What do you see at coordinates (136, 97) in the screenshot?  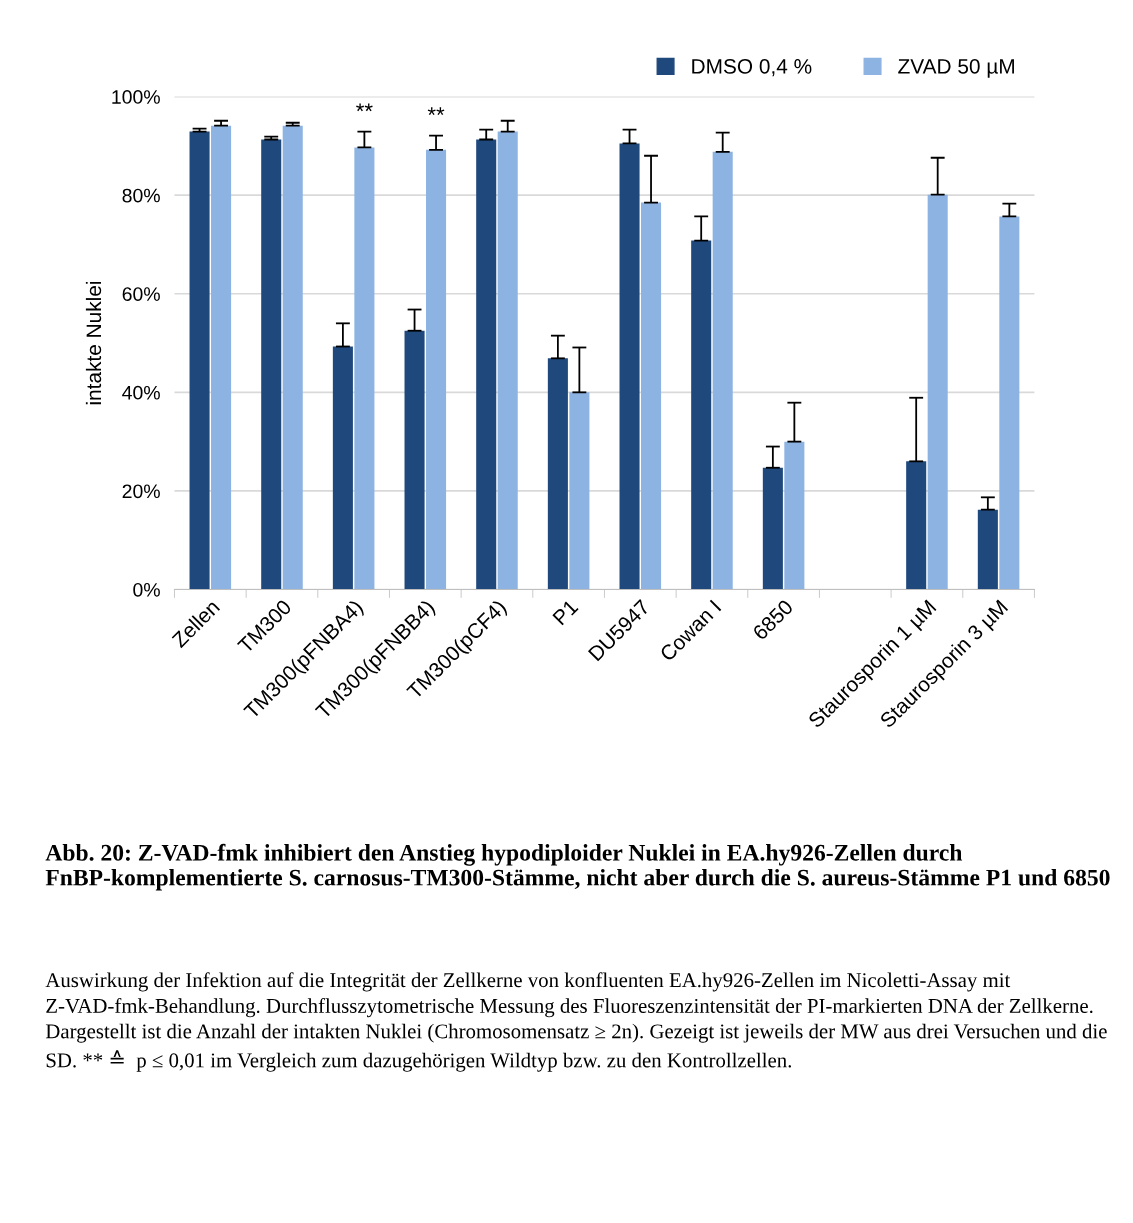 I see `y-tick-label: 100%` at bounding box center [136, 97].